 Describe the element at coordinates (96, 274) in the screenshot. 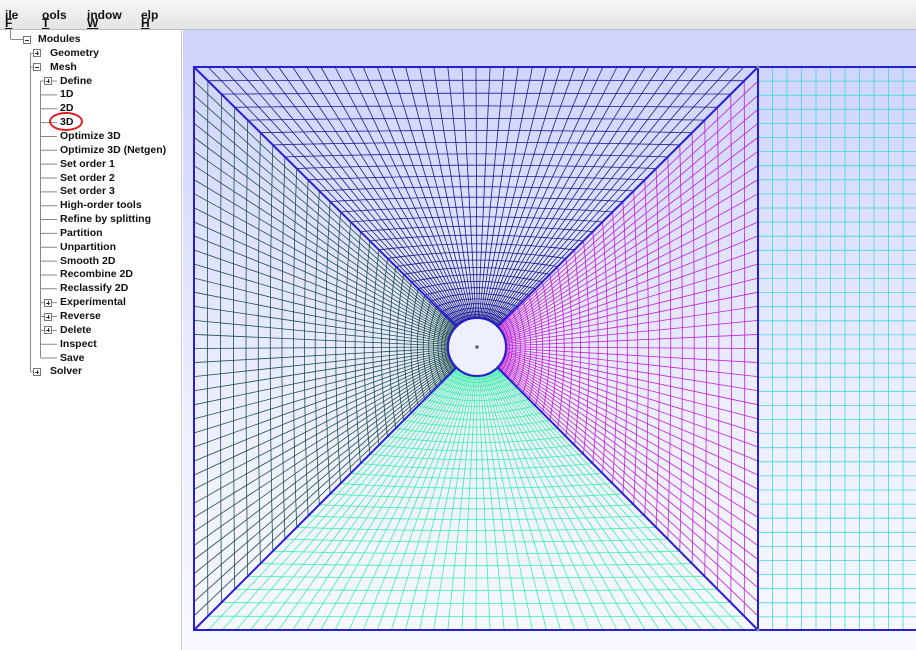

I see `tree-node-recombine-2d: Recombine 2D` at that location.